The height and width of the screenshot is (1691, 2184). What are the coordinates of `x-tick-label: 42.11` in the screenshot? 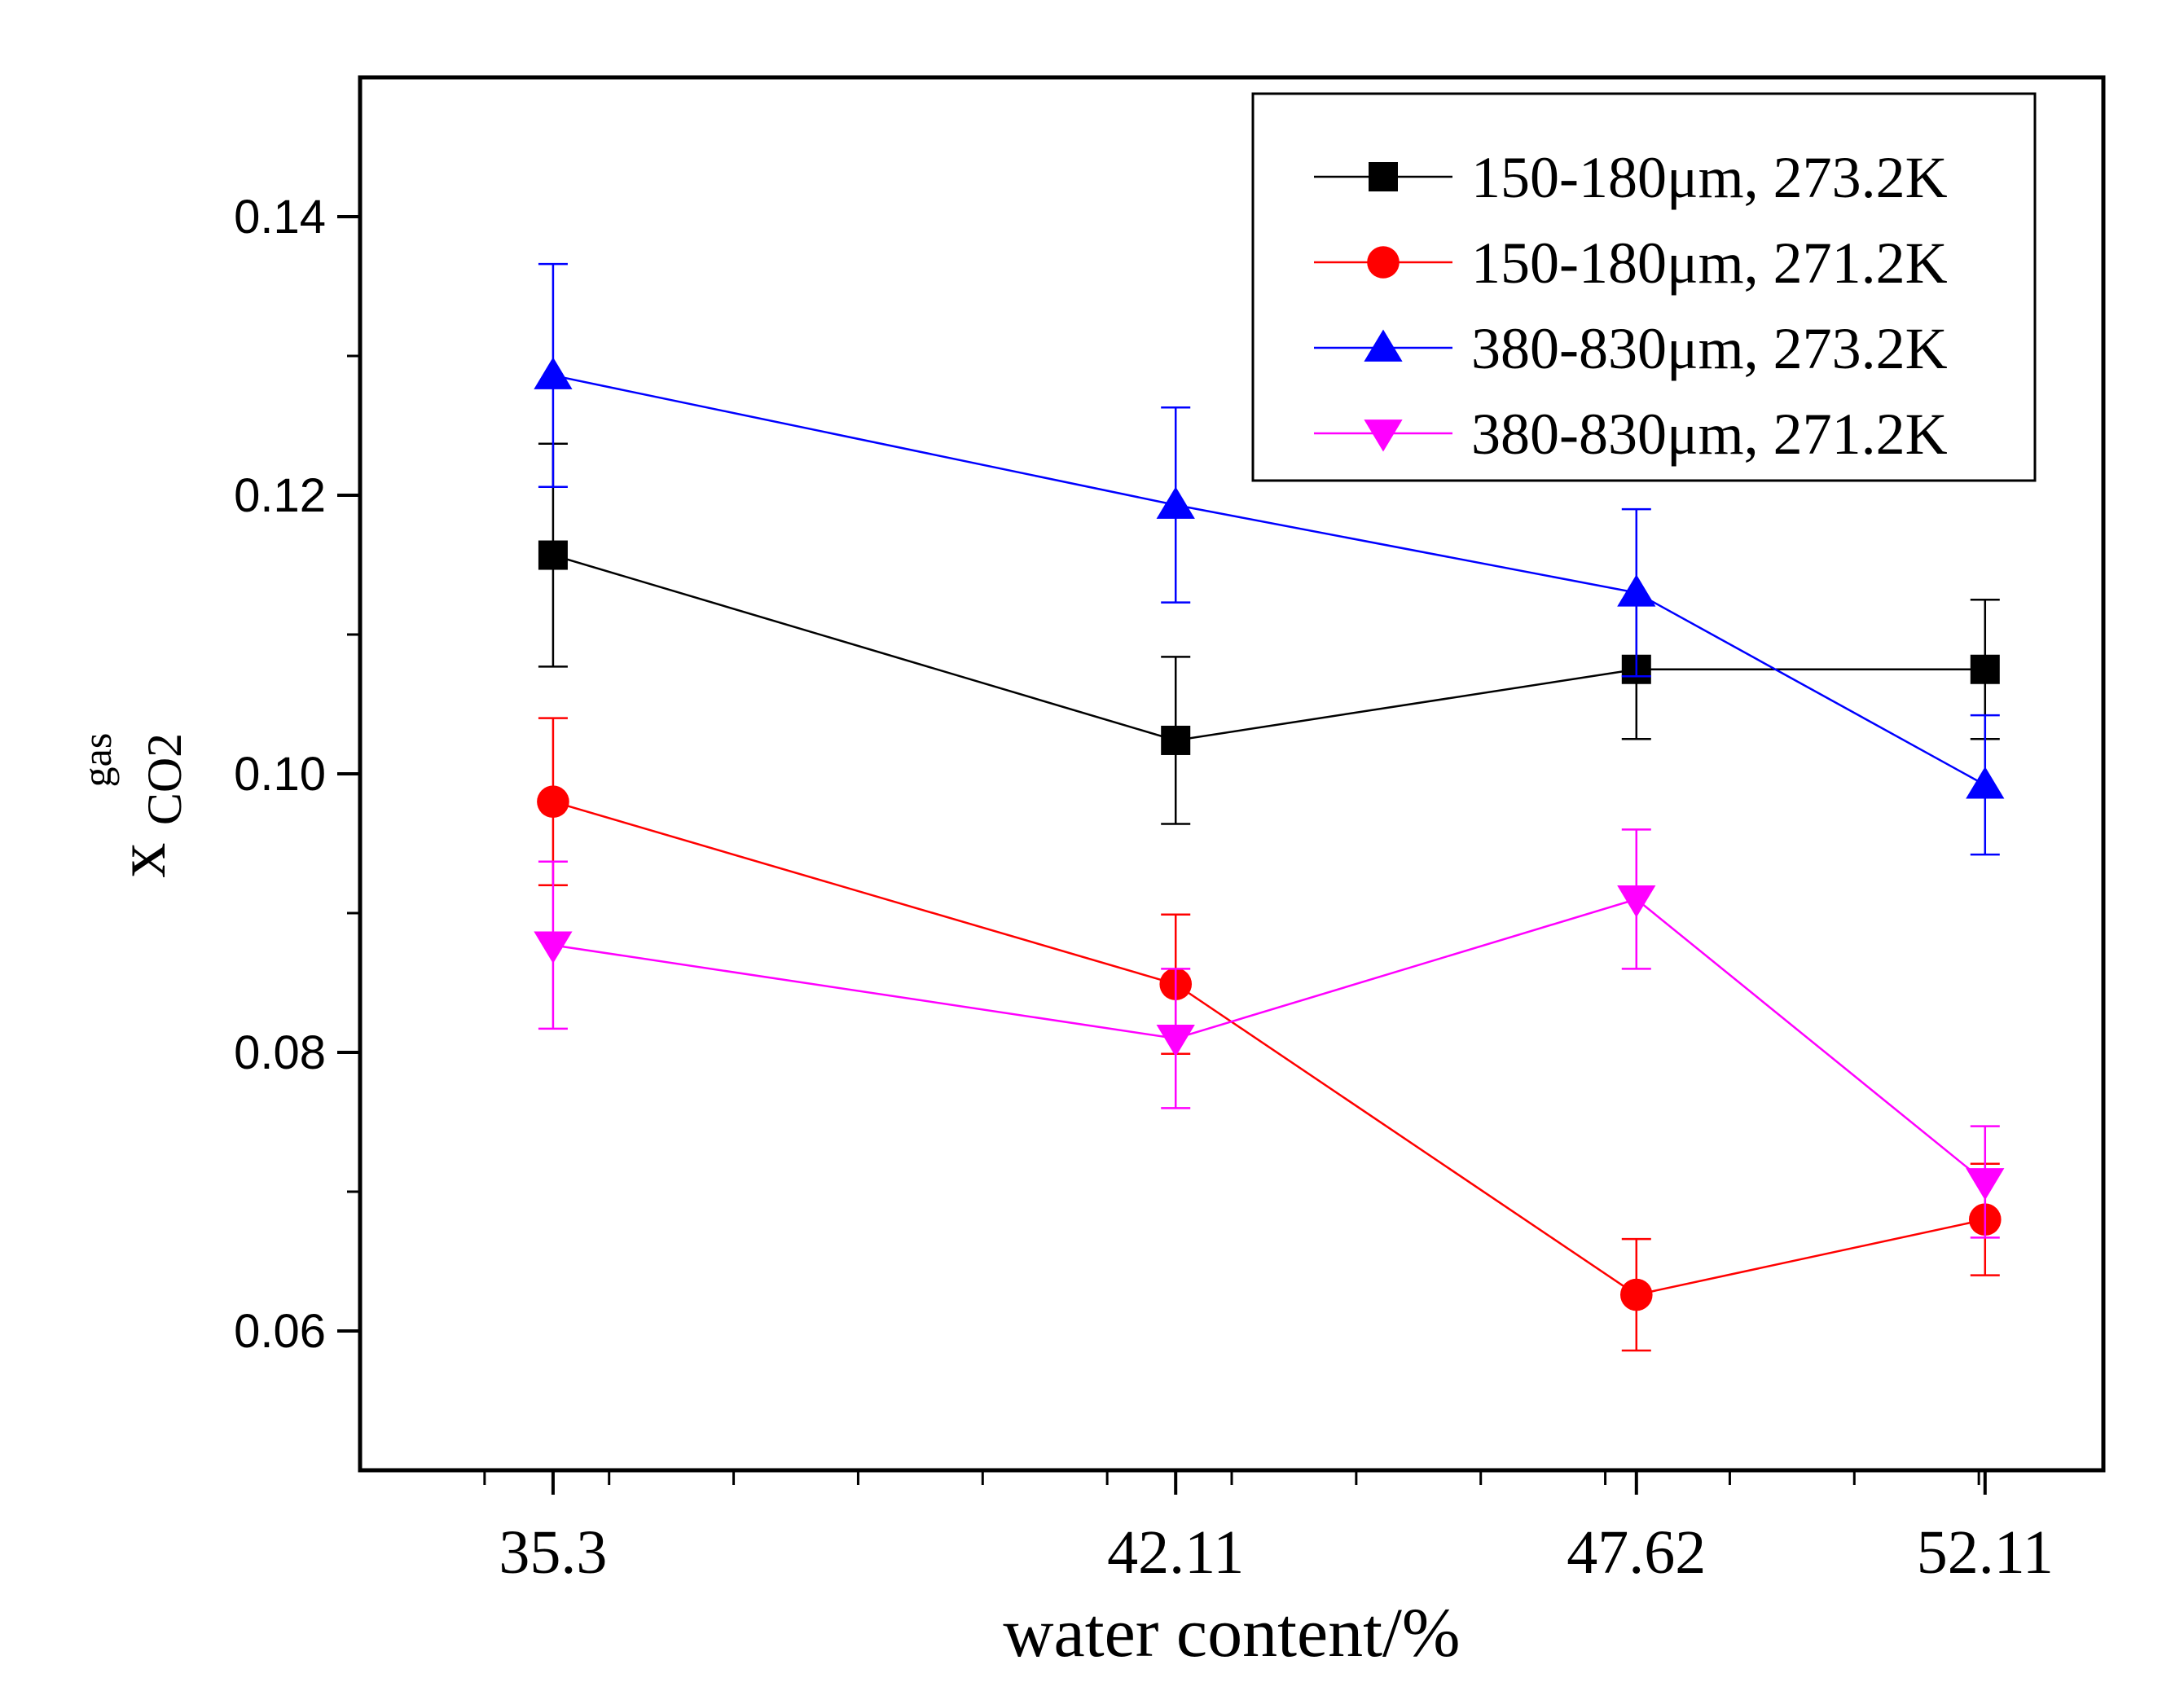 It's located at (1175, 1552).